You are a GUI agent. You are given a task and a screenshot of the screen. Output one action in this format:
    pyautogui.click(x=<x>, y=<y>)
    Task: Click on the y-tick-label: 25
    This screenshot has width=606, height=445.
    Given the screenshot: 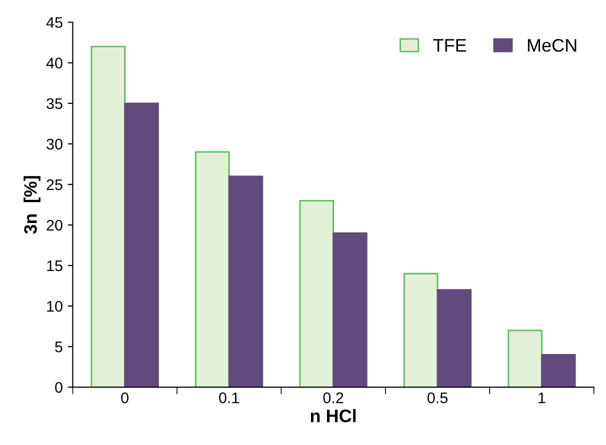 What is the action you would take?
    pyautogui.click(x=54, y=184)
    